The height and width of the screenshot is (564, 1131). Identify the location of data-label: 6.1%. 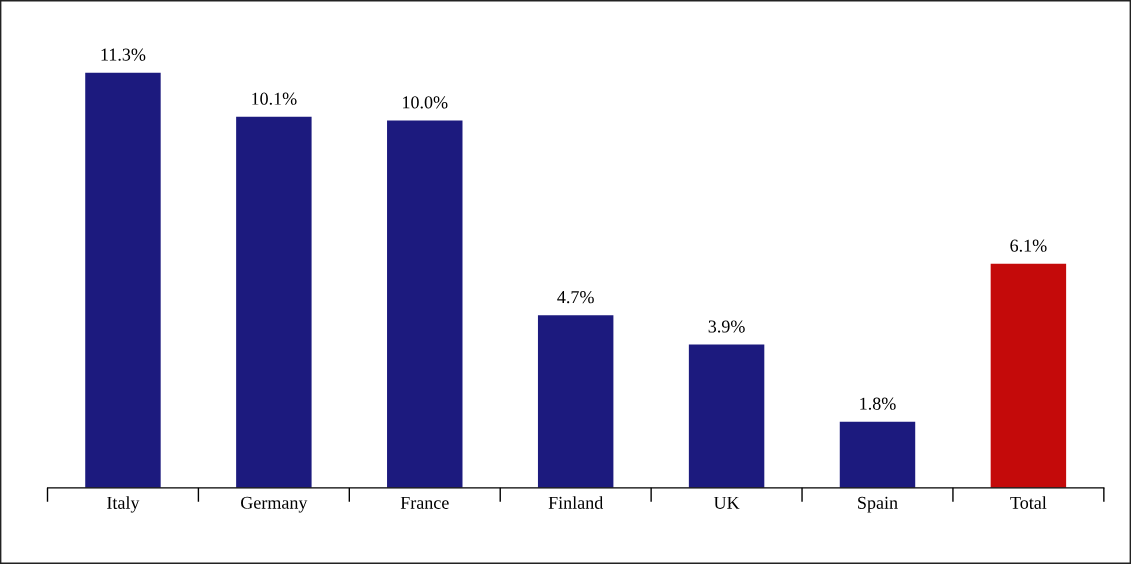
(1028, 245).